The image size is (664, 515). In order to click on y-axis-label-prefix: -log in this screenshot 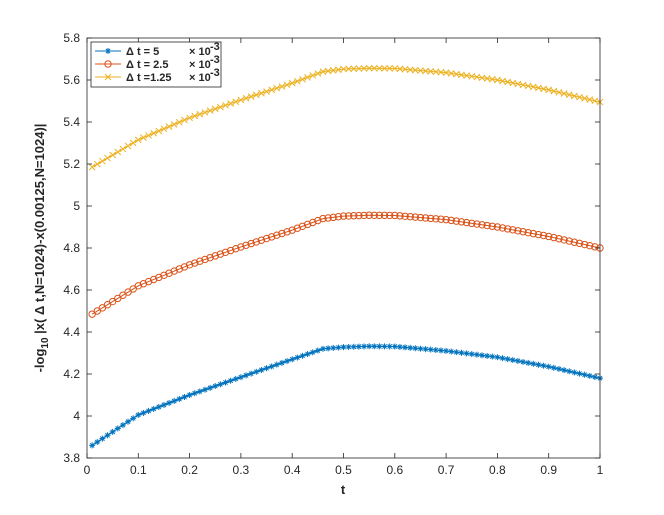, I will do `click(39, 361)`.